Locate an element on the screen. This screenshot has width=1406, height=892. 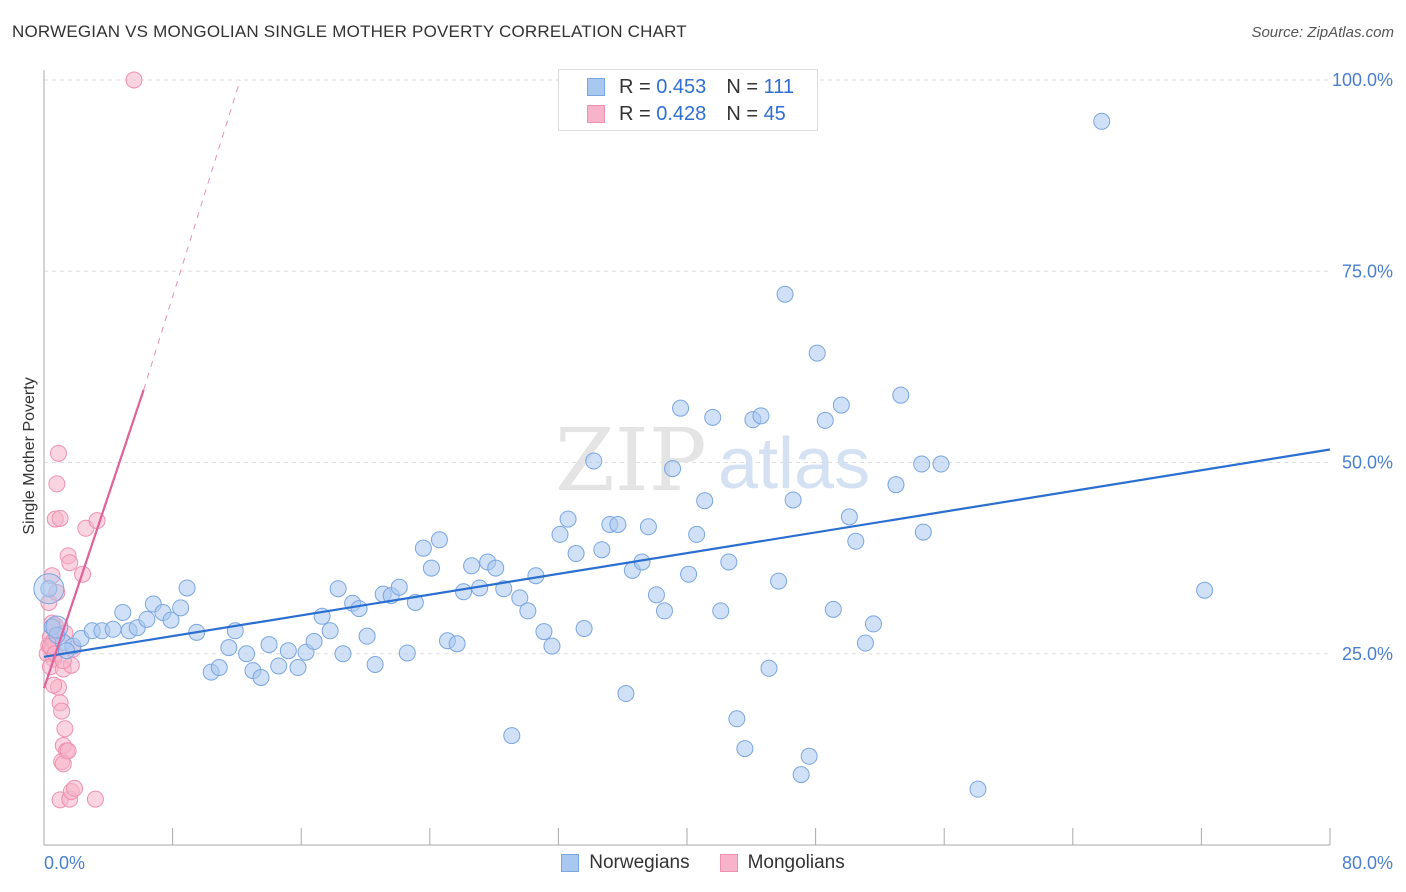
y-axis-label: Single Mother Poverty is located at coordinates (29, 455).